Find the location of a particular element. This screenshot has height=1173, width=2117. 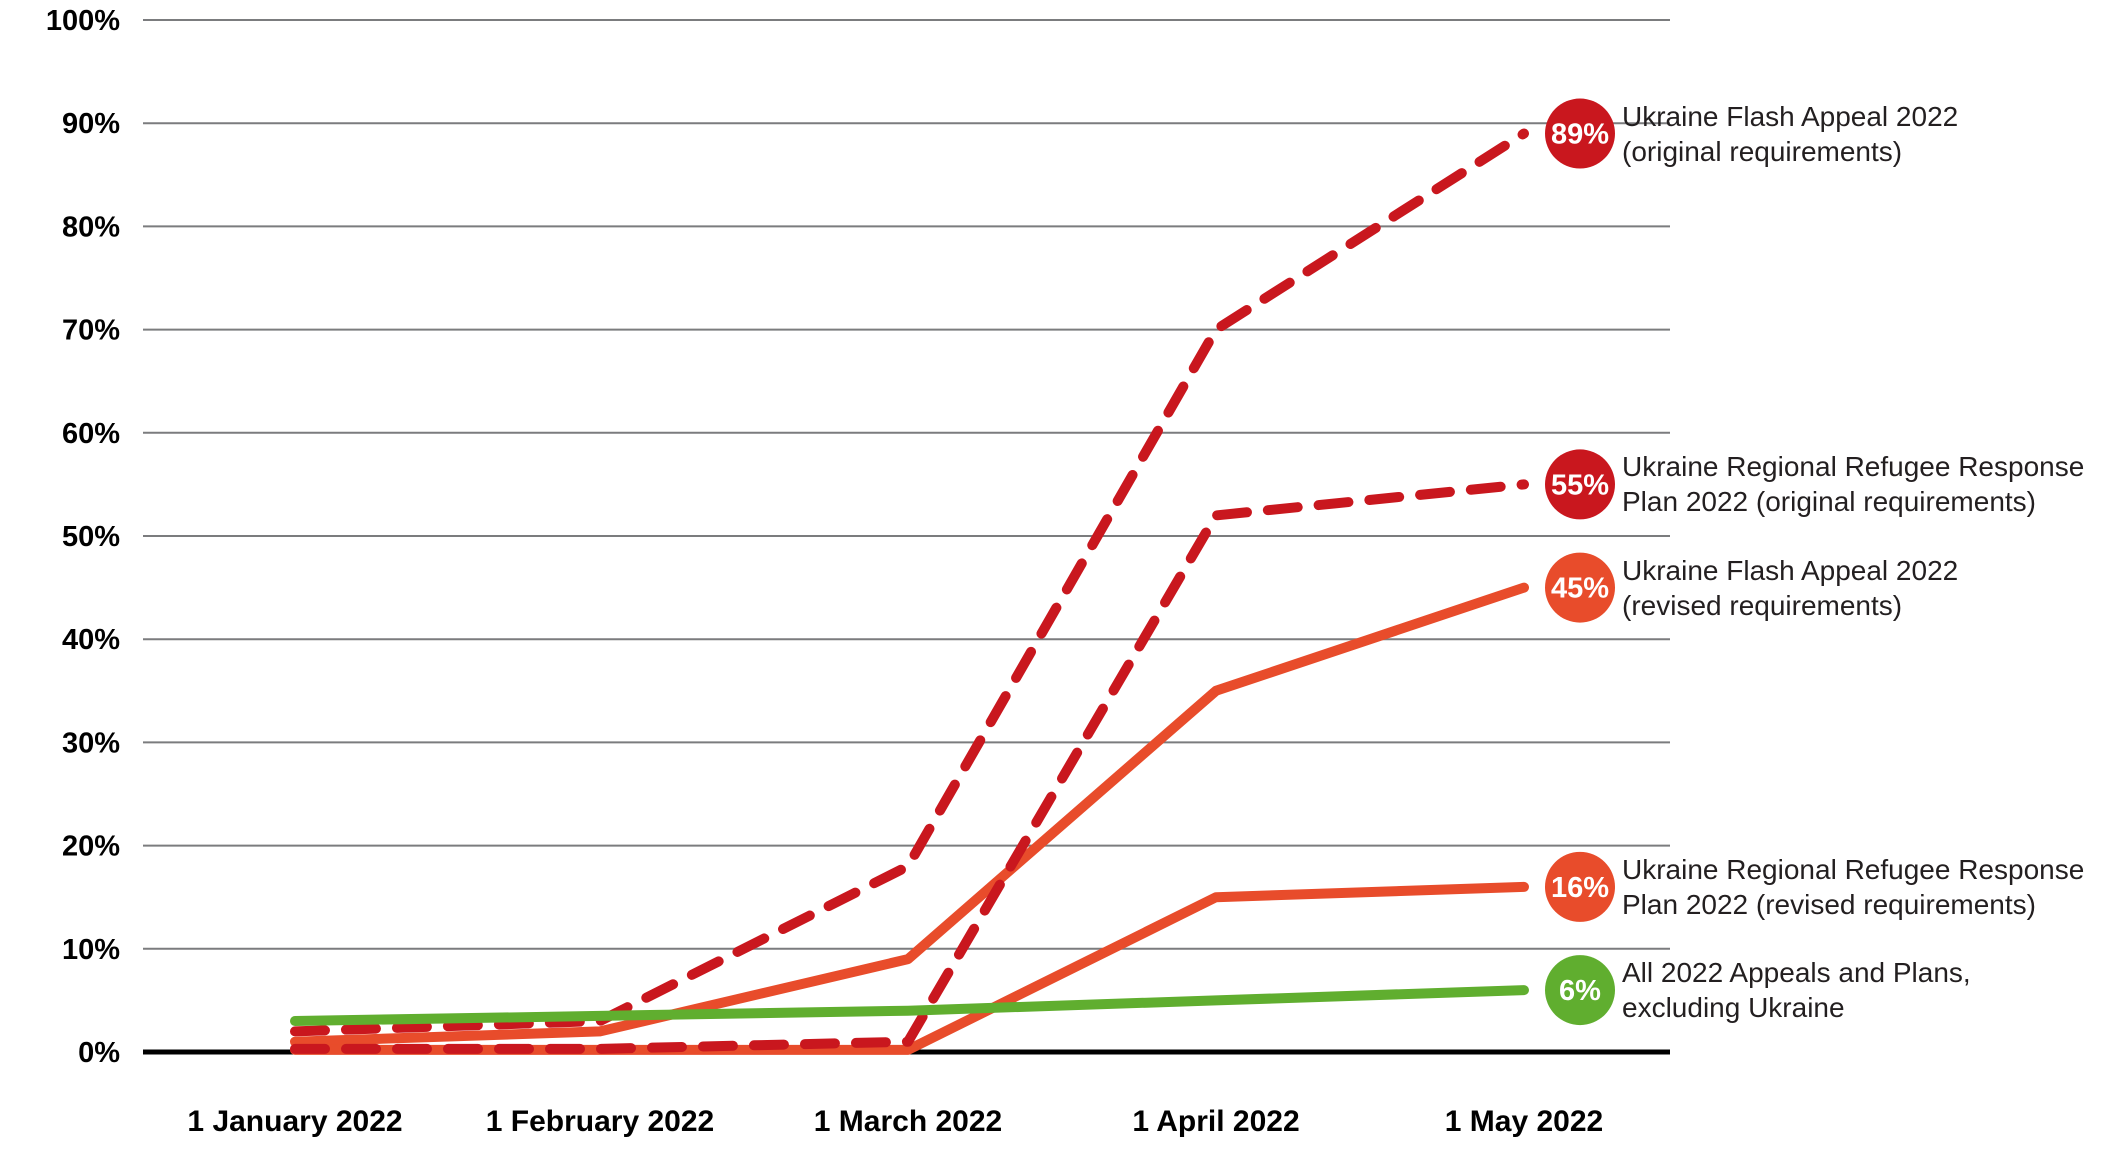

value-bubble-label: 89% is located at coordinates (1580, 135).